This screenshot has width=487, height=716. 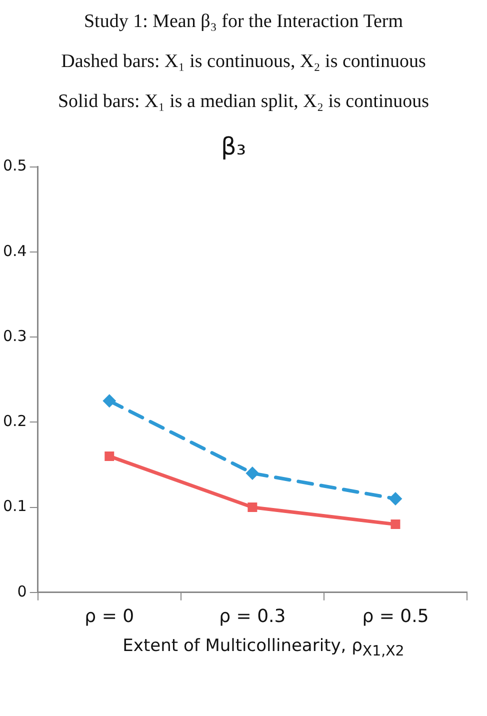 What do you see at coordinates (14, 165) in the screenshot?
I see `y-tick-label: 0.5` at bounding box center [14, 165].